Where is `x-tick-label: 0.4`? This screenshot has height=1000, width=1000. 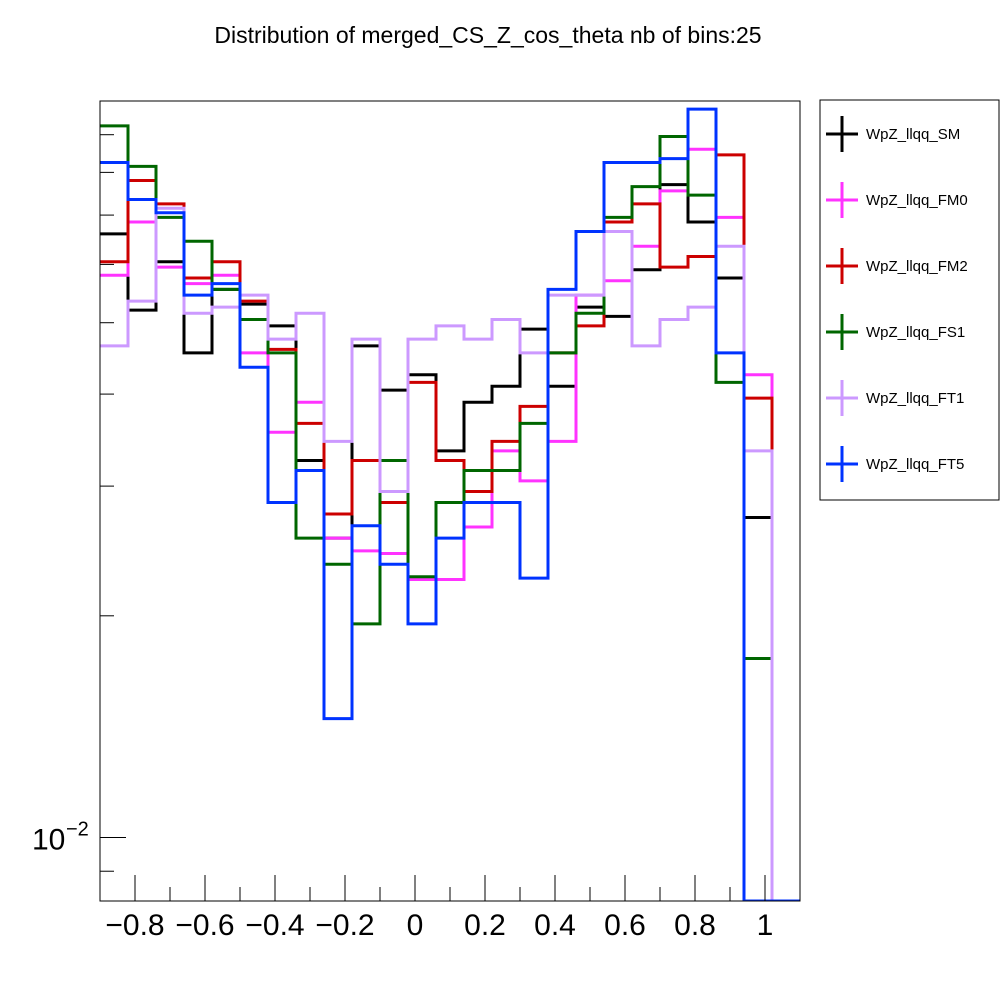
x-tick-label: 0.4 is located at coordinates (555, 925).